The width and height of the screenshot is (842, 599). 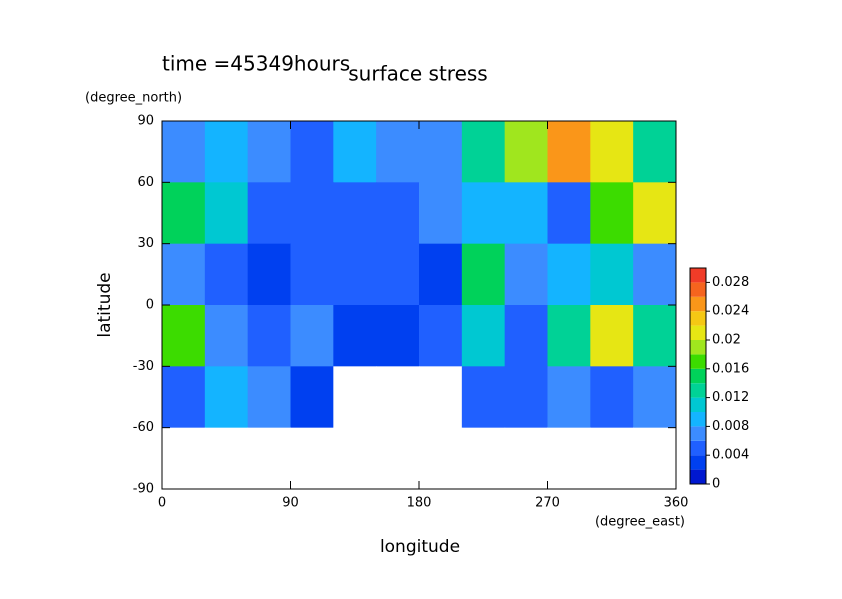 I want to click on y-tick-label: 0, so click(x=150, y=305).